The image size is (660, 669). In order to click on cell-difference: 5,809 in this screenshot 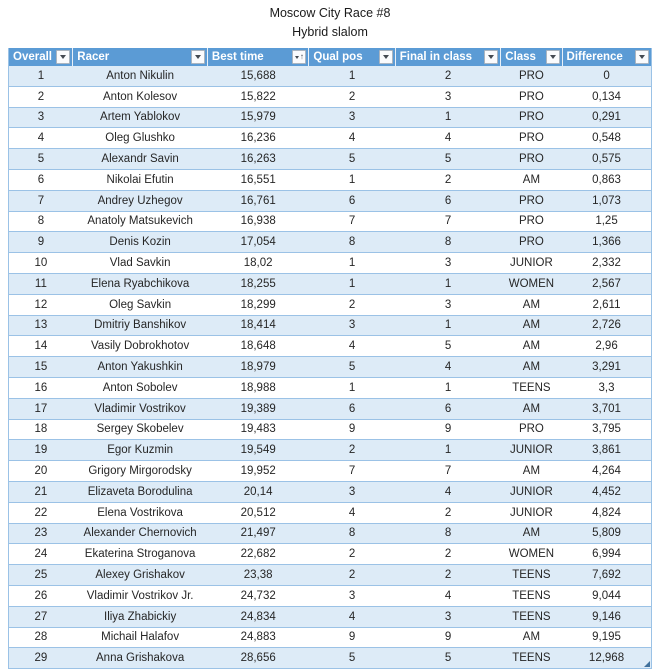, I will do `click(607, 534)`.